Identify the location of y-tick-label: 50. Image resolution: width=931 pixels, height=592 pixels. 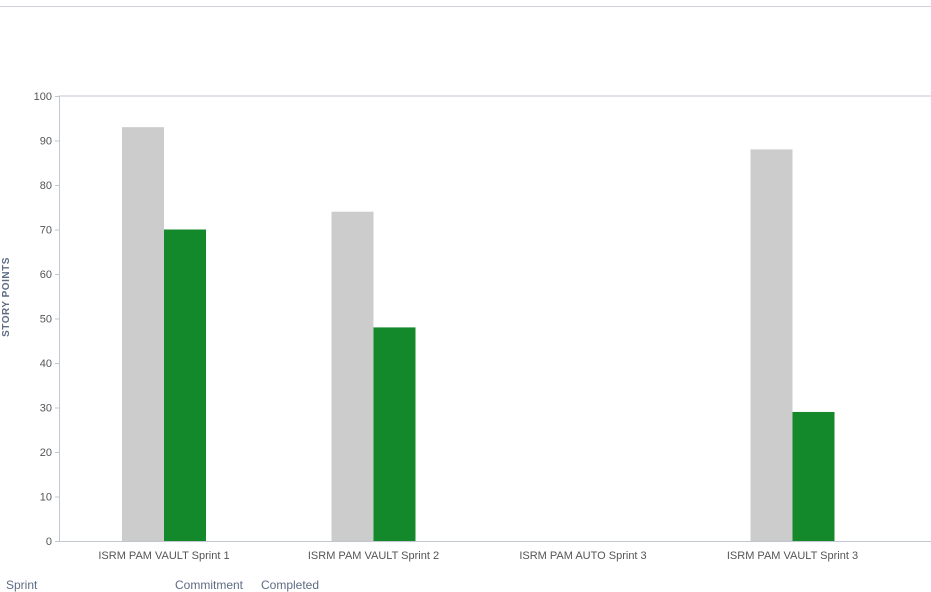
(46, 320).